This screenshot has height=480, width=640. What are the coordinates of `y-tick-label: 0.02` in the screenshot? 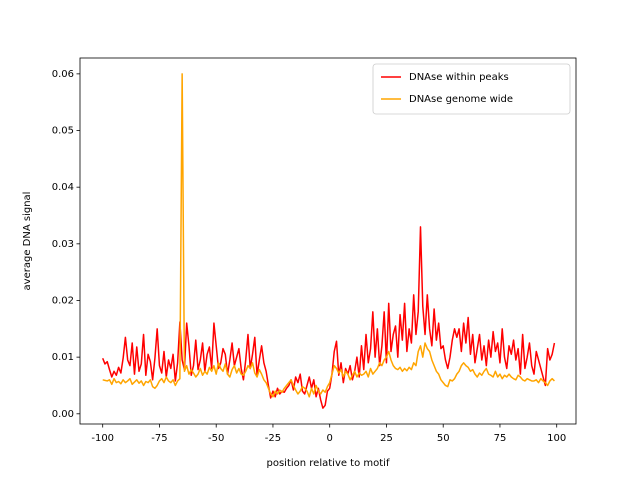 It's located at (63, 300).